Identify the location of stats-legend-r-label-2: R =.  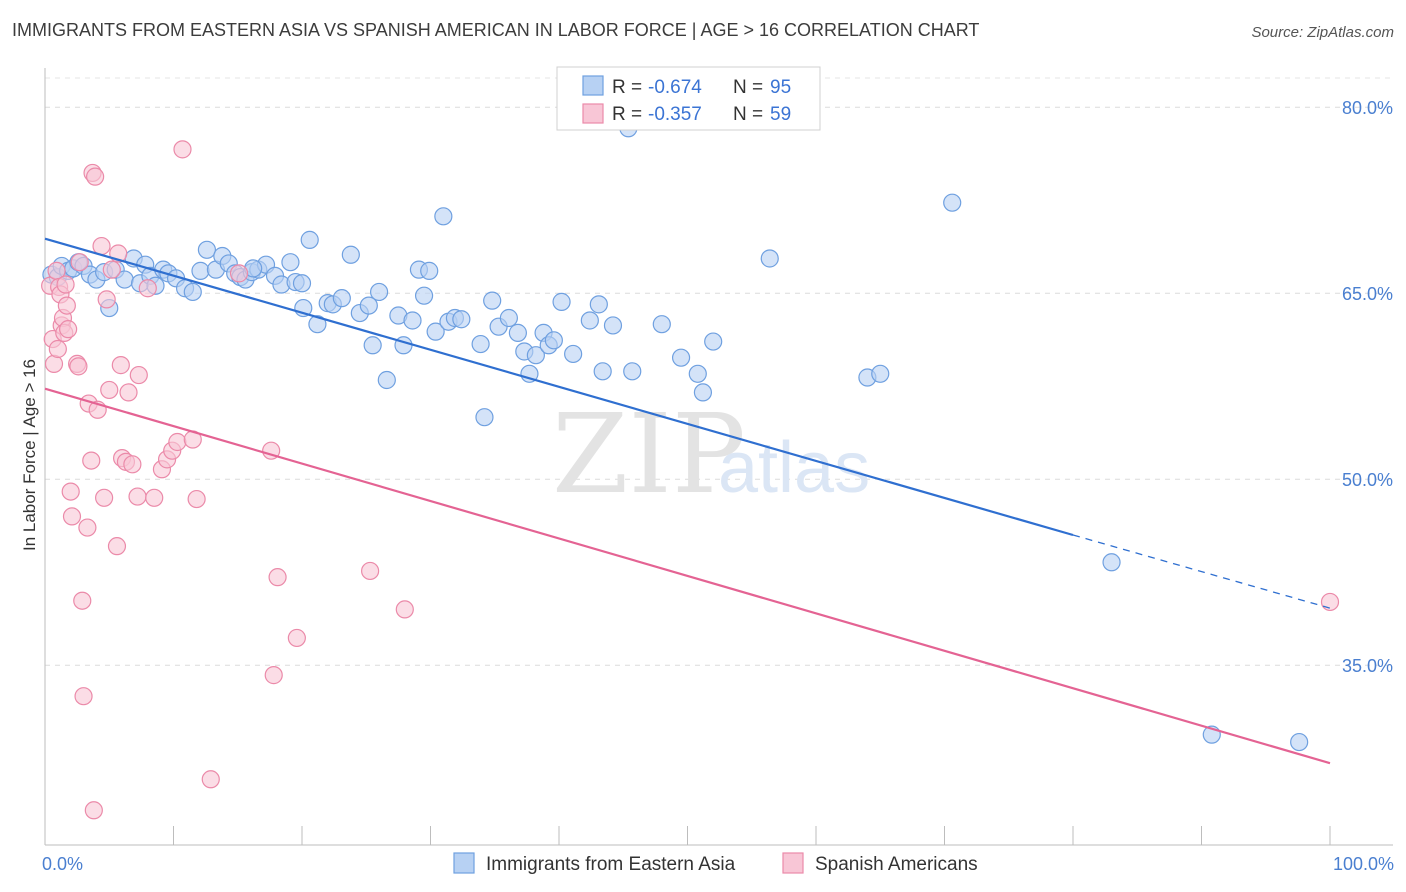
(627, 114).